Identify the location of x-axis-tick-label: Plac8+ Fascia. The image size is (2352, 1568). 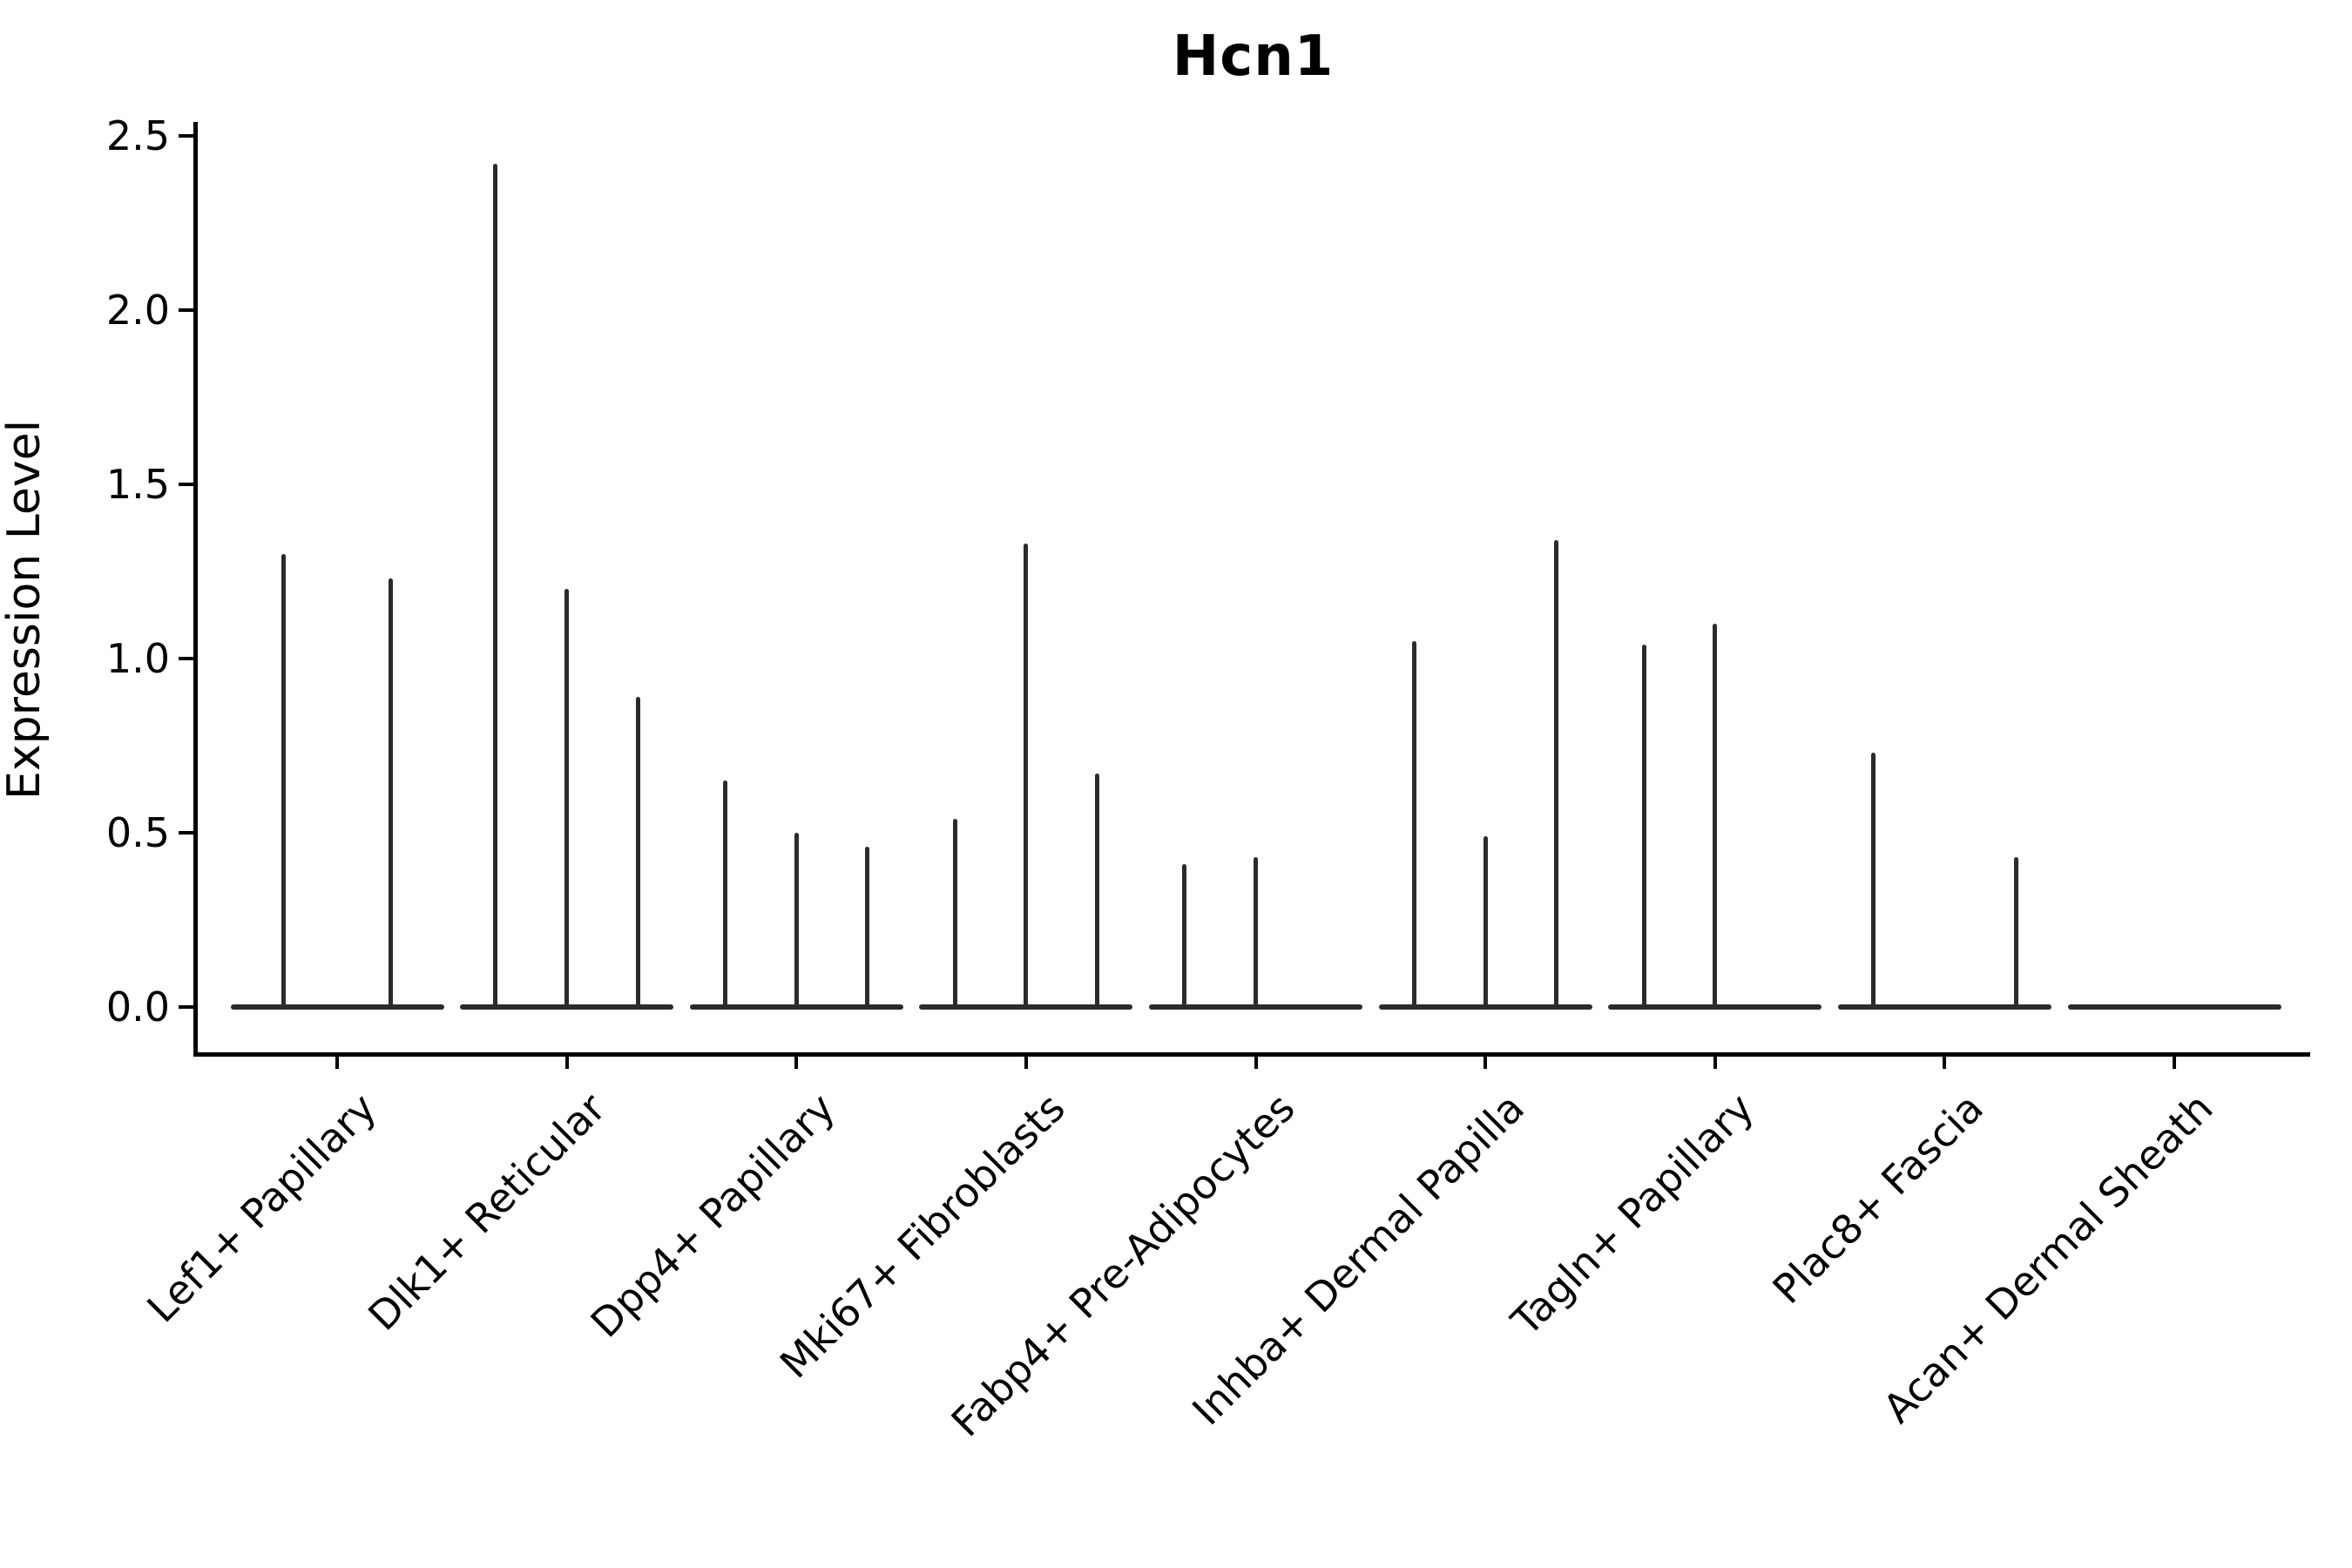
(1878, 1198).